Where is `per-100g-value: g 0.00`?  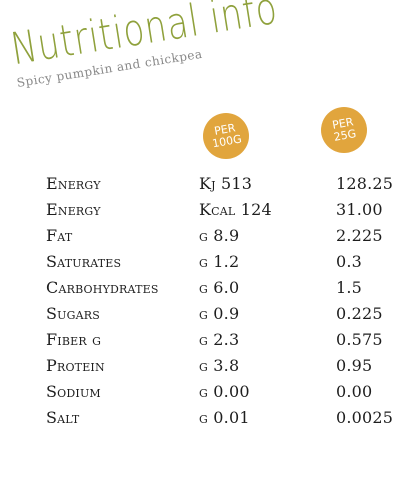 per-100g-value: g 0.00 is located at coordinates (224, 391).